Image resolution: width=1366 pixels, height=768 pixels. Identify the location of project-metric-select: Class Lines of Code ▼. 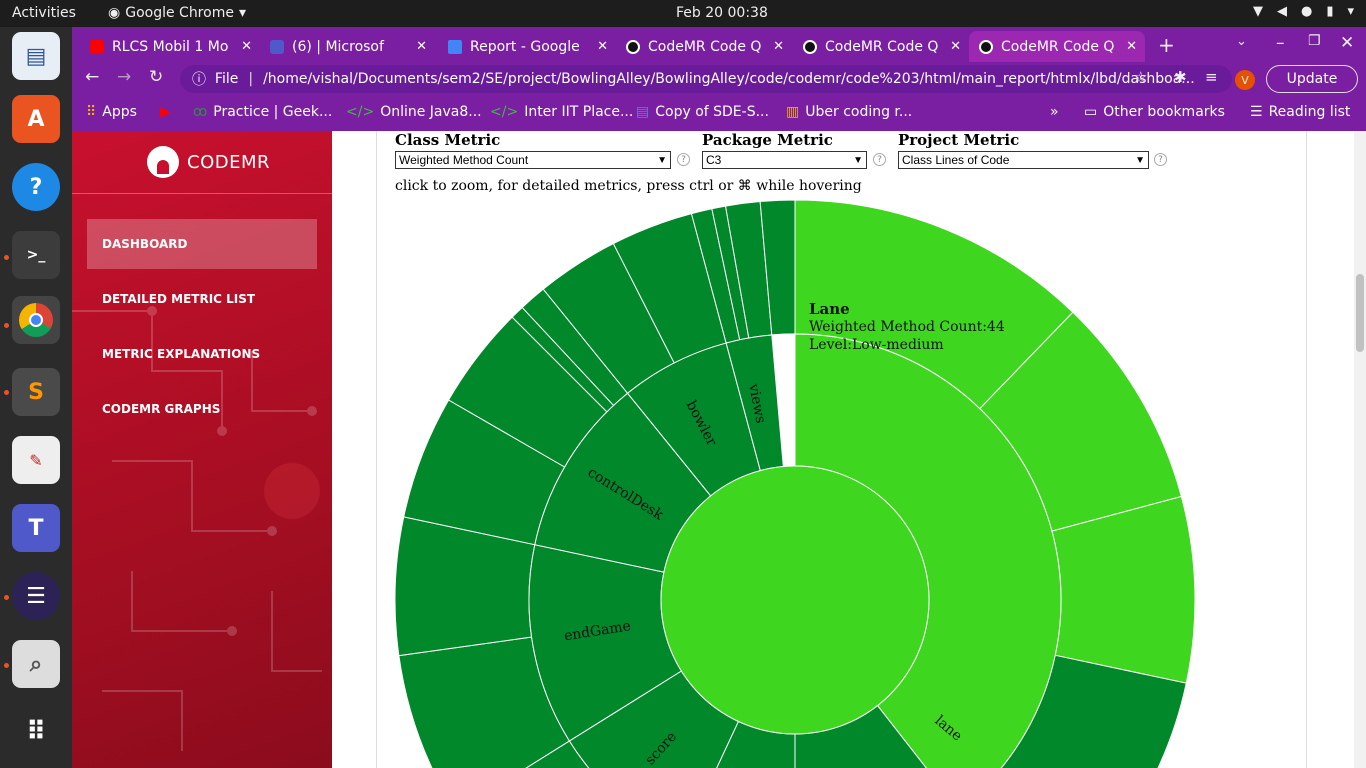
(1023, 160).